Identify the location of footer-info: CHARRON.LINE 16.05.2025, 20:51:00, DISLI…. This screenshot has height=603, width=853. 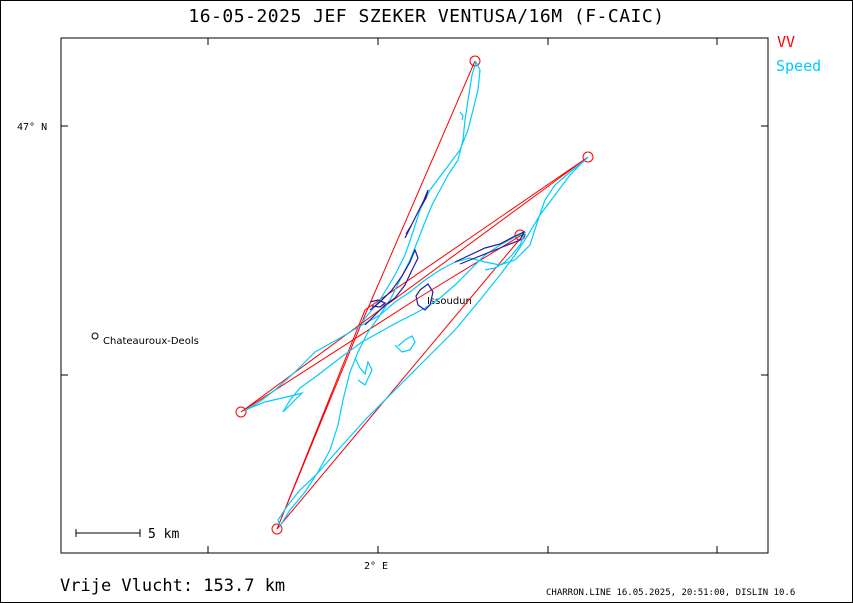
(671, 593).